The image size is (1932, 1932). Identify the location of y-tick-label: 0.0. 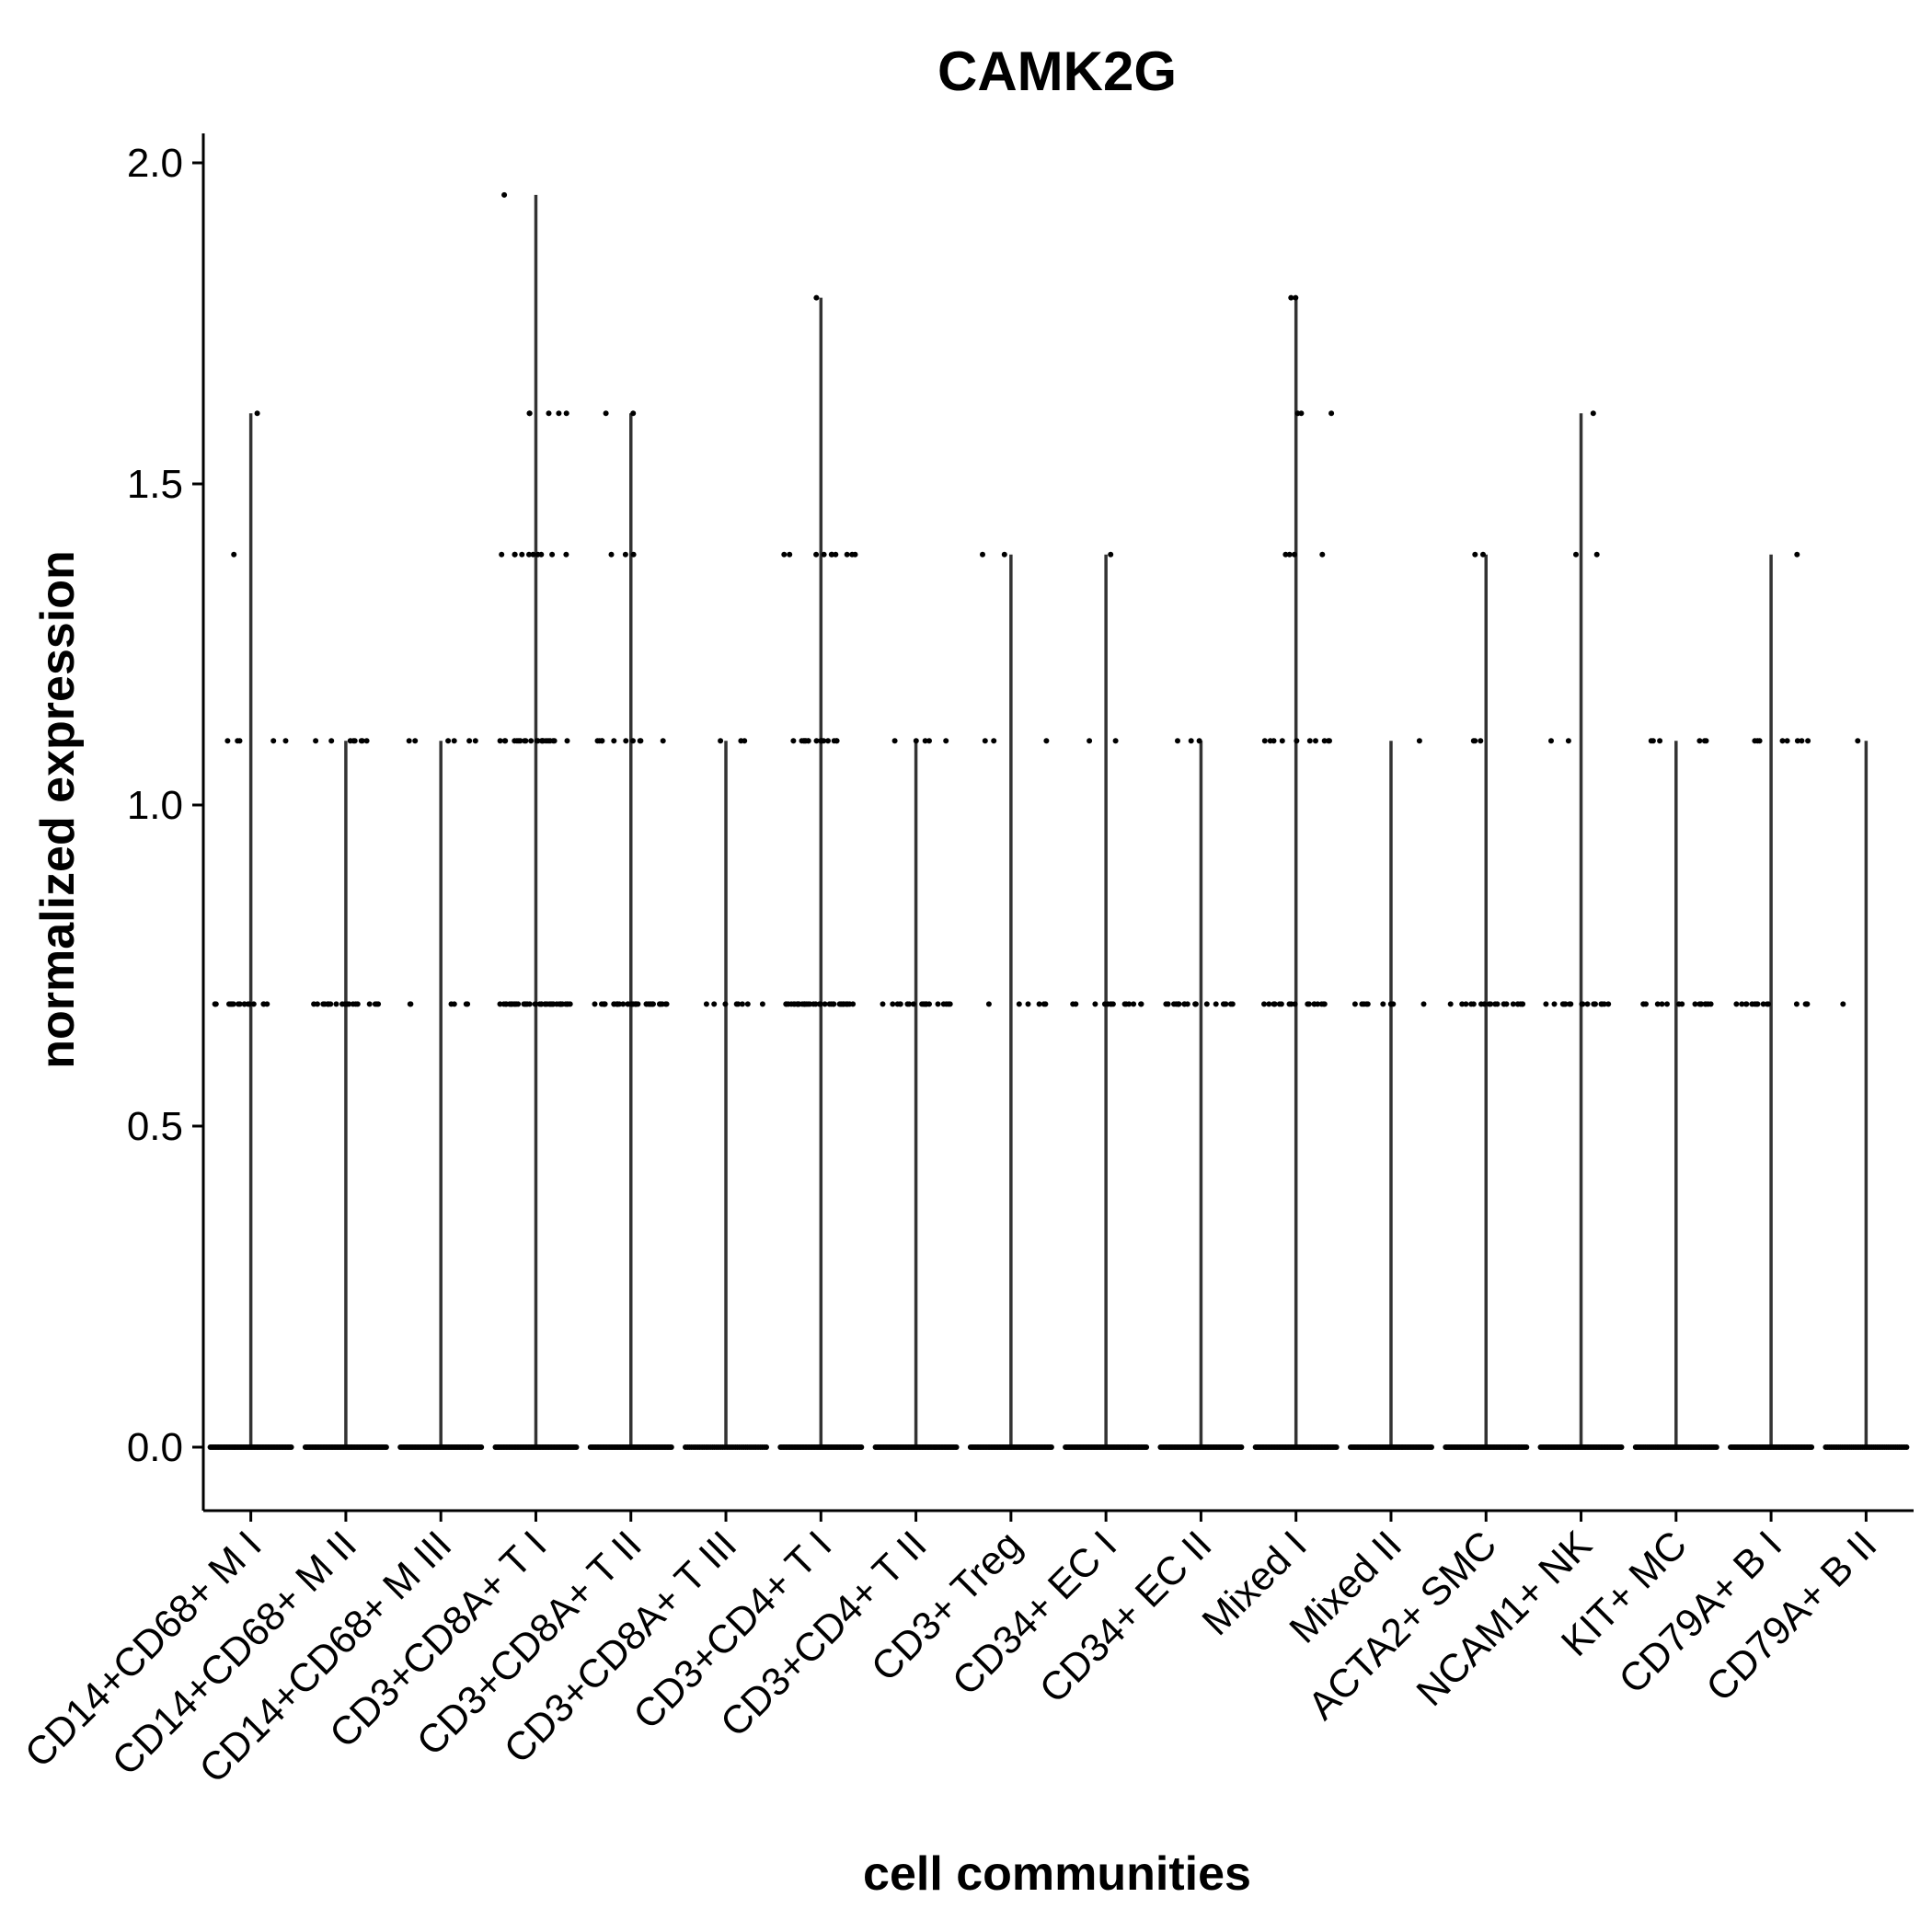
(155, 1447).